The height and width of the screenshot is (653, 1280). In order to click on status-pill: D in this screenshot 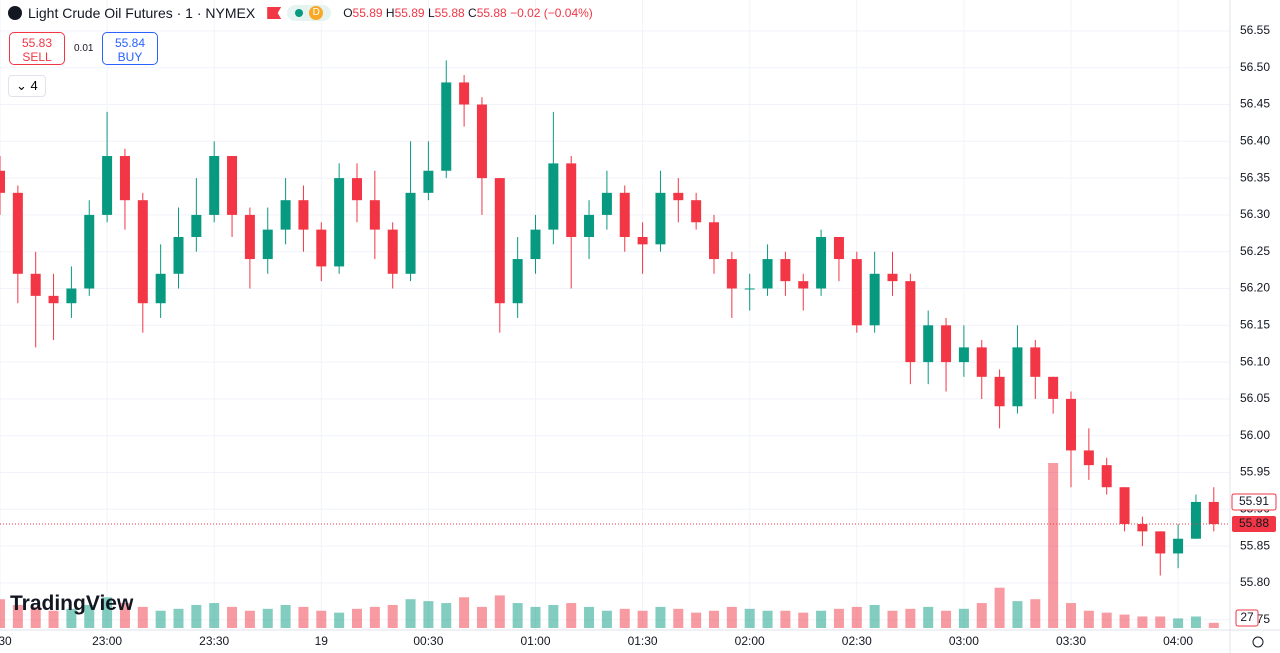, I will do `click(309, 13)`.